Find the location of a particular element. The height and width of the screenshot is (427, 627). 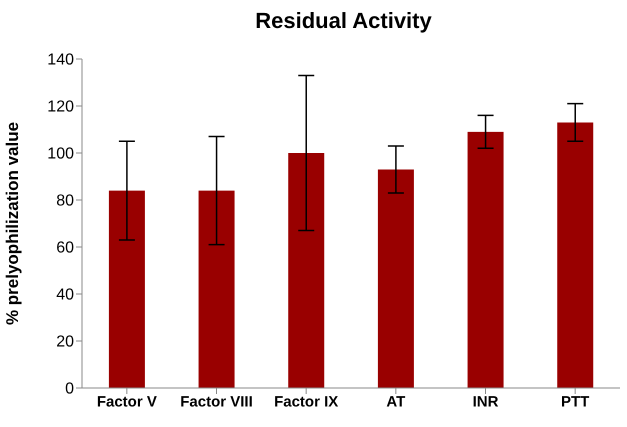

chart-title: Residual Activity is located at coordinates (343, 21).